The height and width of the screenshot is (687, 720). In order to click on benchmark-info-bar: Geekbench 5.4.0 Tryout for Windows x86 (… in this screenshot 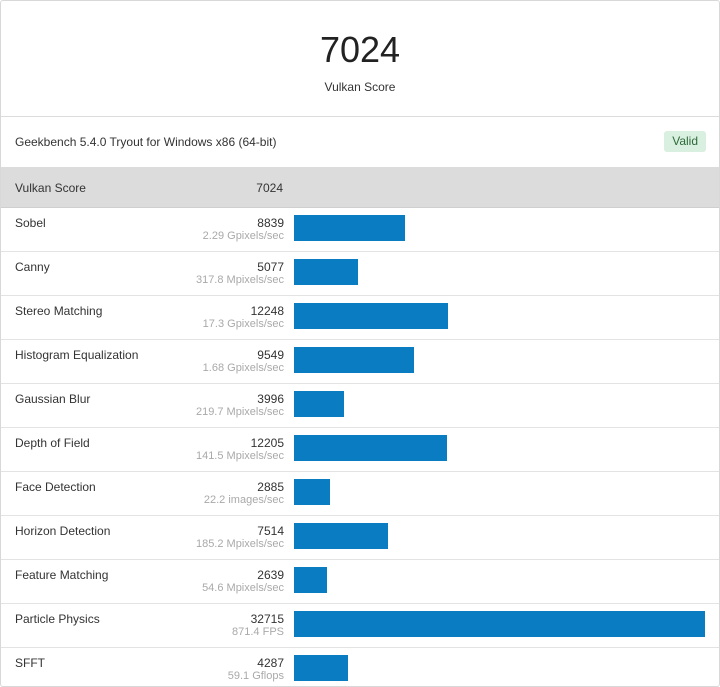, I will do `click(360, 142)`.